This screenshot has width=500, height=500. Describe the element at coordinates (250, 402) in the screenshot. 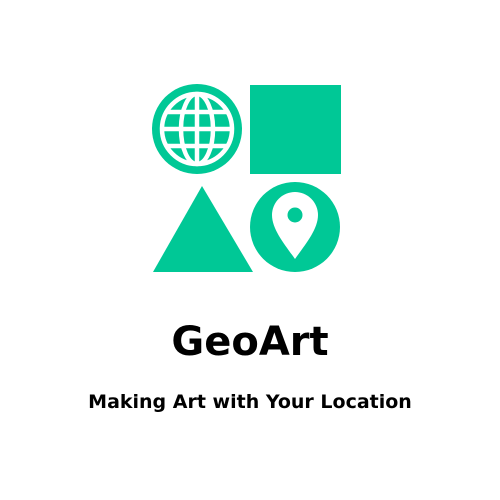

I see `brand-tagline: Making Art with Your Location` at that location.